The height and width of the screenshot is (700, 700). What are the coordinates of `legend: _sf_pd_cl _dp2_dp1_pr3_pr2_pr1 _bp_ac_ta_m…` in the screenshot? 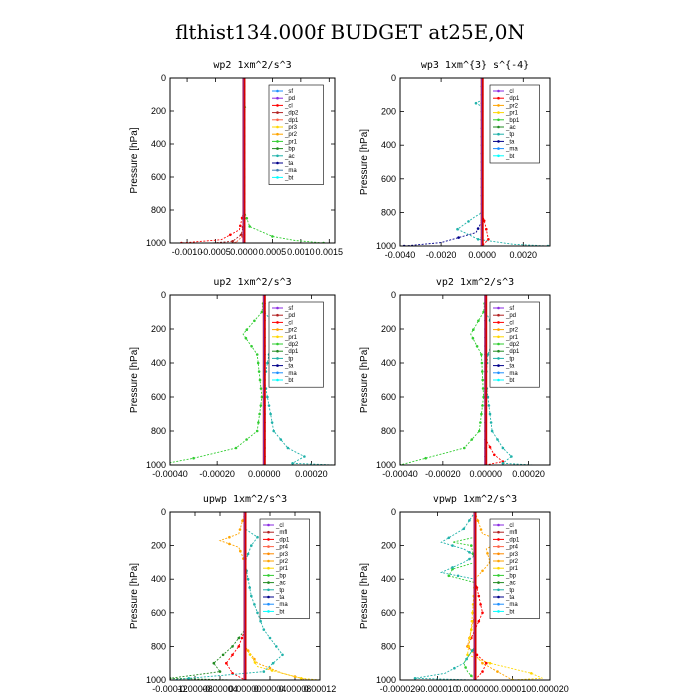 It's located at (296, 134).